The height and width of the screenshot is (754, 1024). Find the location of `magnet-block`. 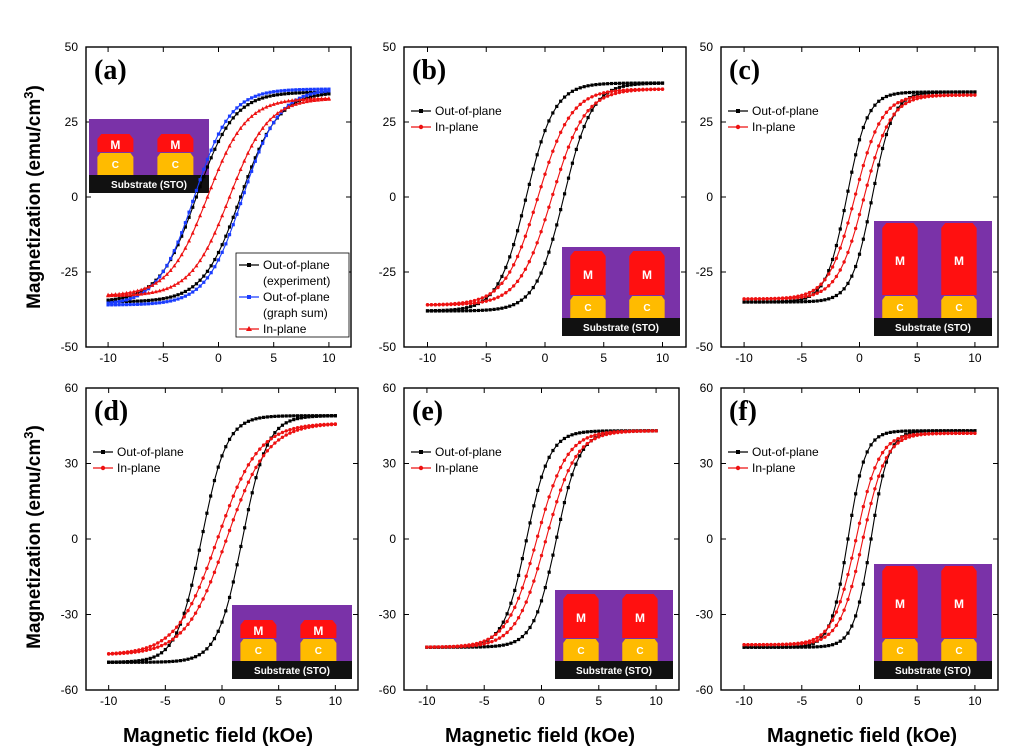

magnet-block is located at coordinates (115, 143).